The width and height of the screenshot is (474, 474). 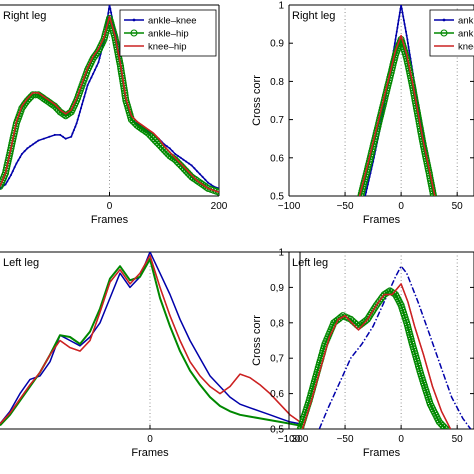 I want to click on x-tick-label: −50, so click(x=345, y=206).